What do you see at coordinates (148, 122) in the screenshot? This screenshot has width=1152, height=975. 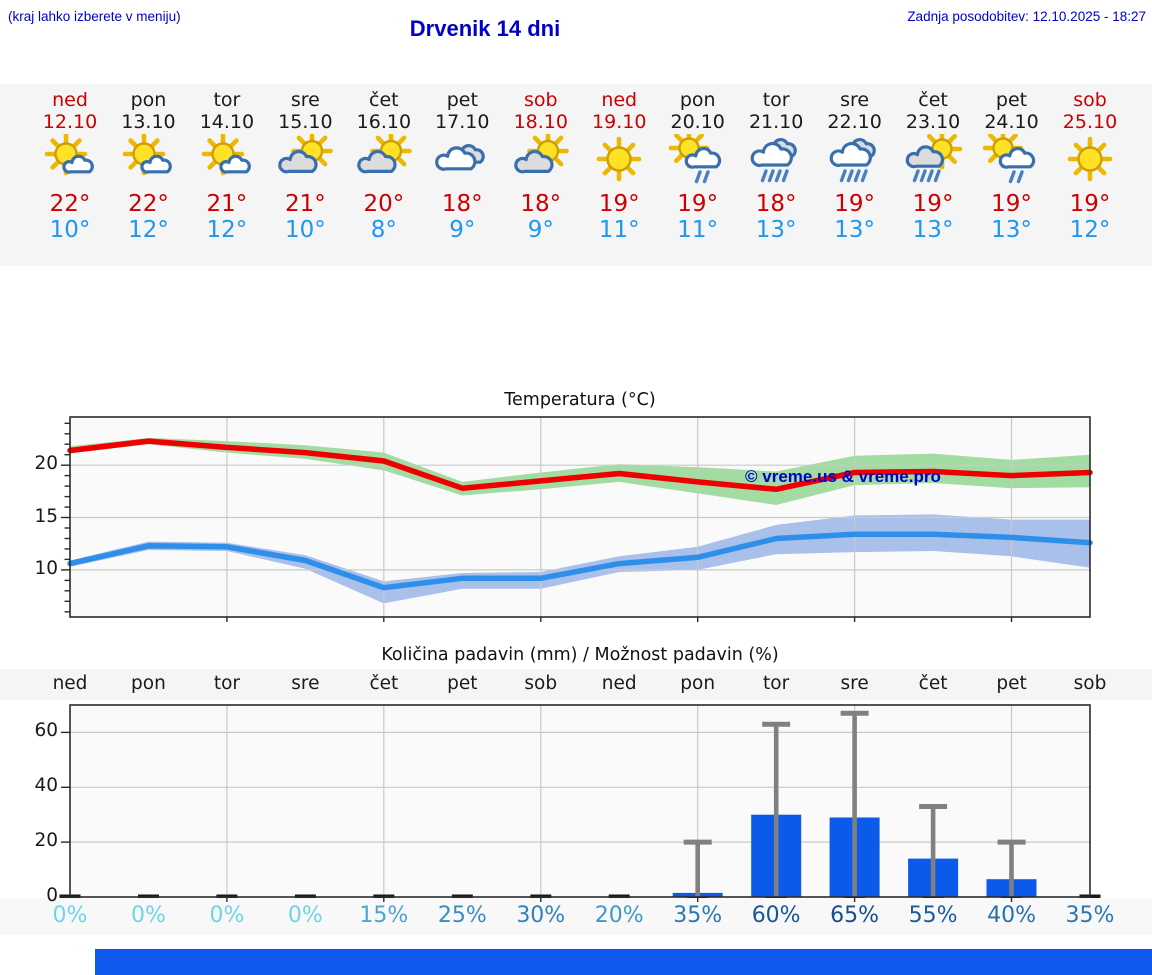 I see `day-date: 13.10` at bounding box center [148, 122].